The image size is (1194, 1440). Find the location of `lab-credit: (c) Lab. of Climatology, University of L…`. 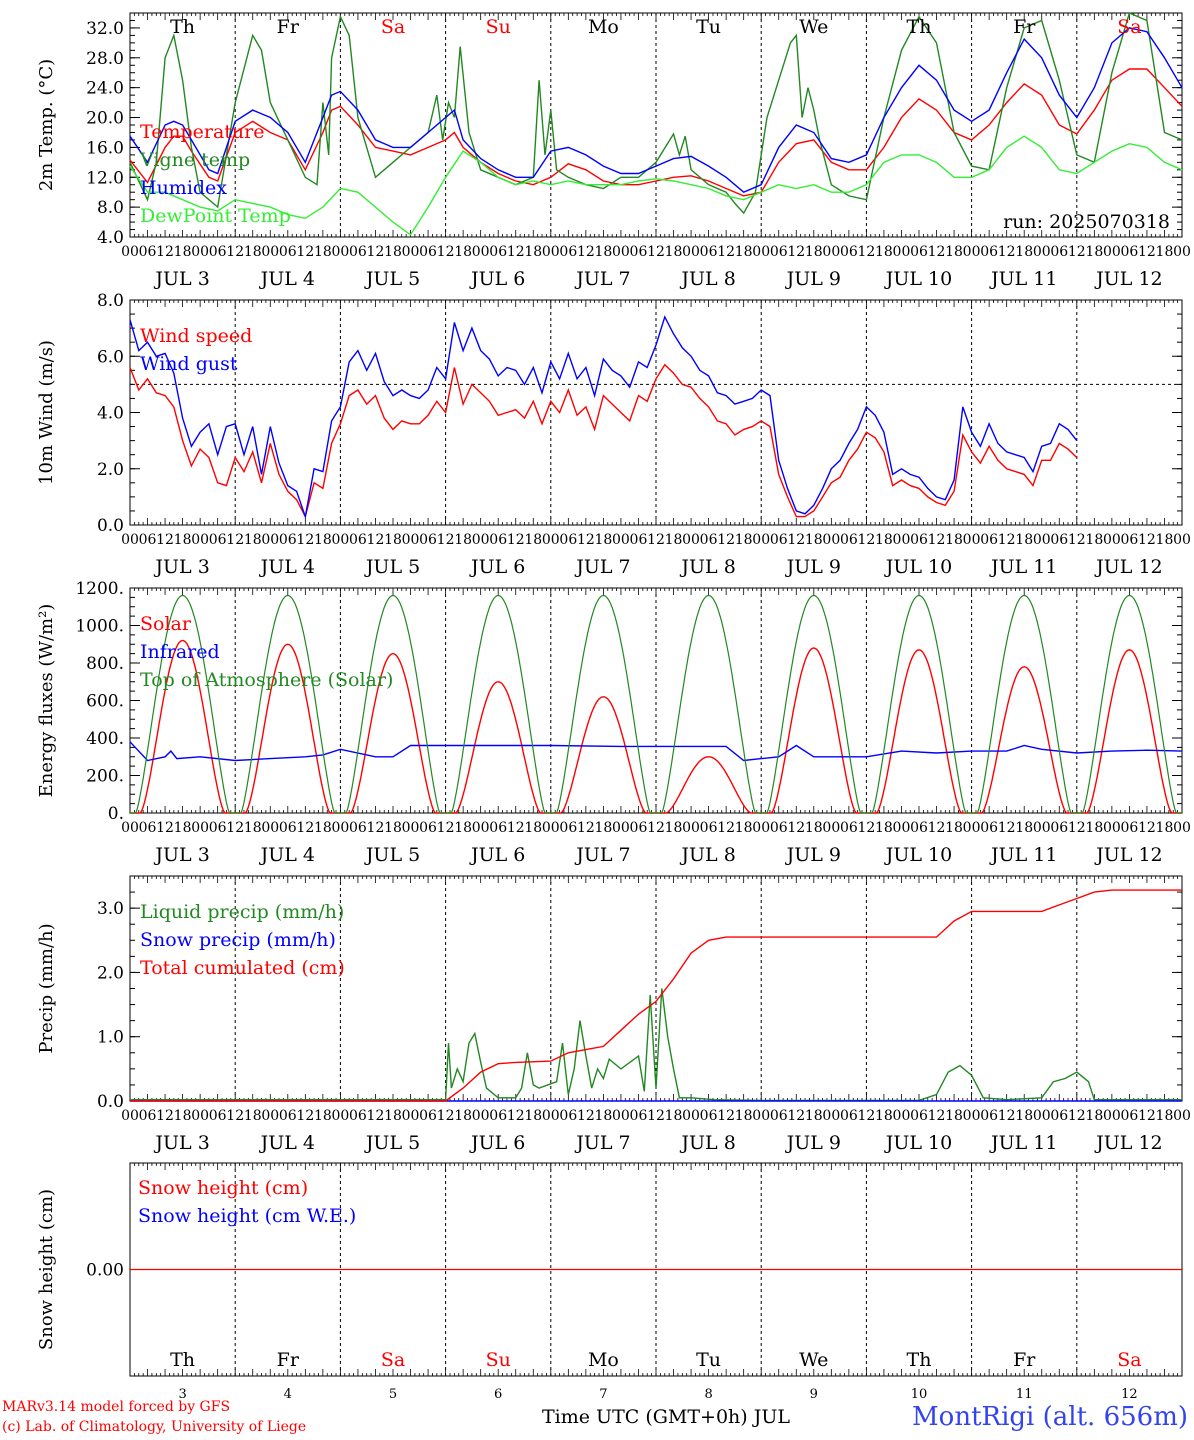

lab-credit: (c) Lab. of Climatology, University of L… is located at coordinates (154, 1427).